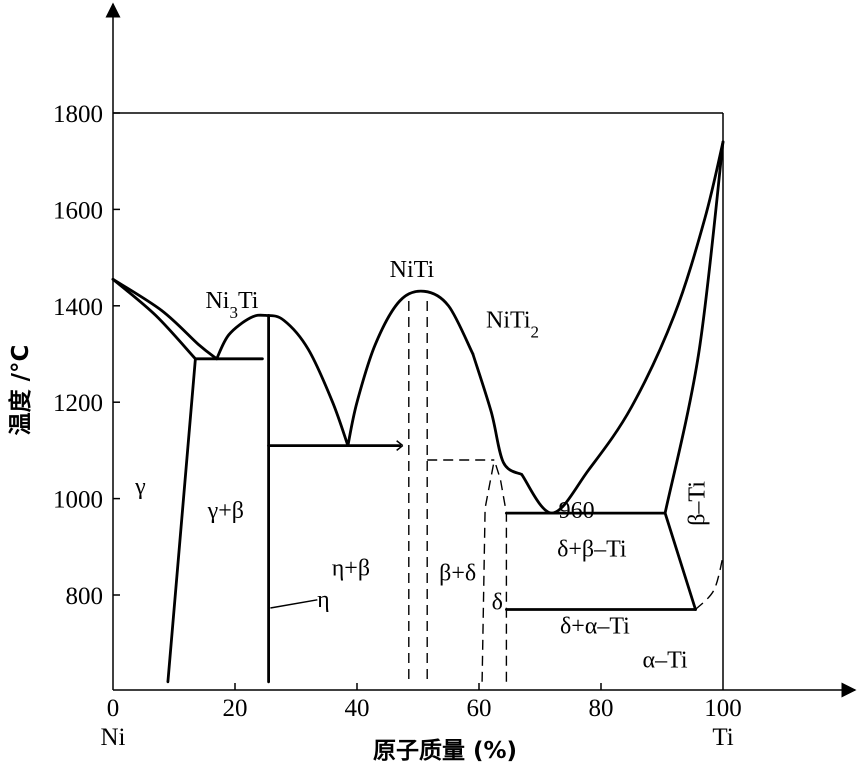  Describe the element at coordinates (412, 270) in the screenshot. I see `phase-label: NiTi` at that location.